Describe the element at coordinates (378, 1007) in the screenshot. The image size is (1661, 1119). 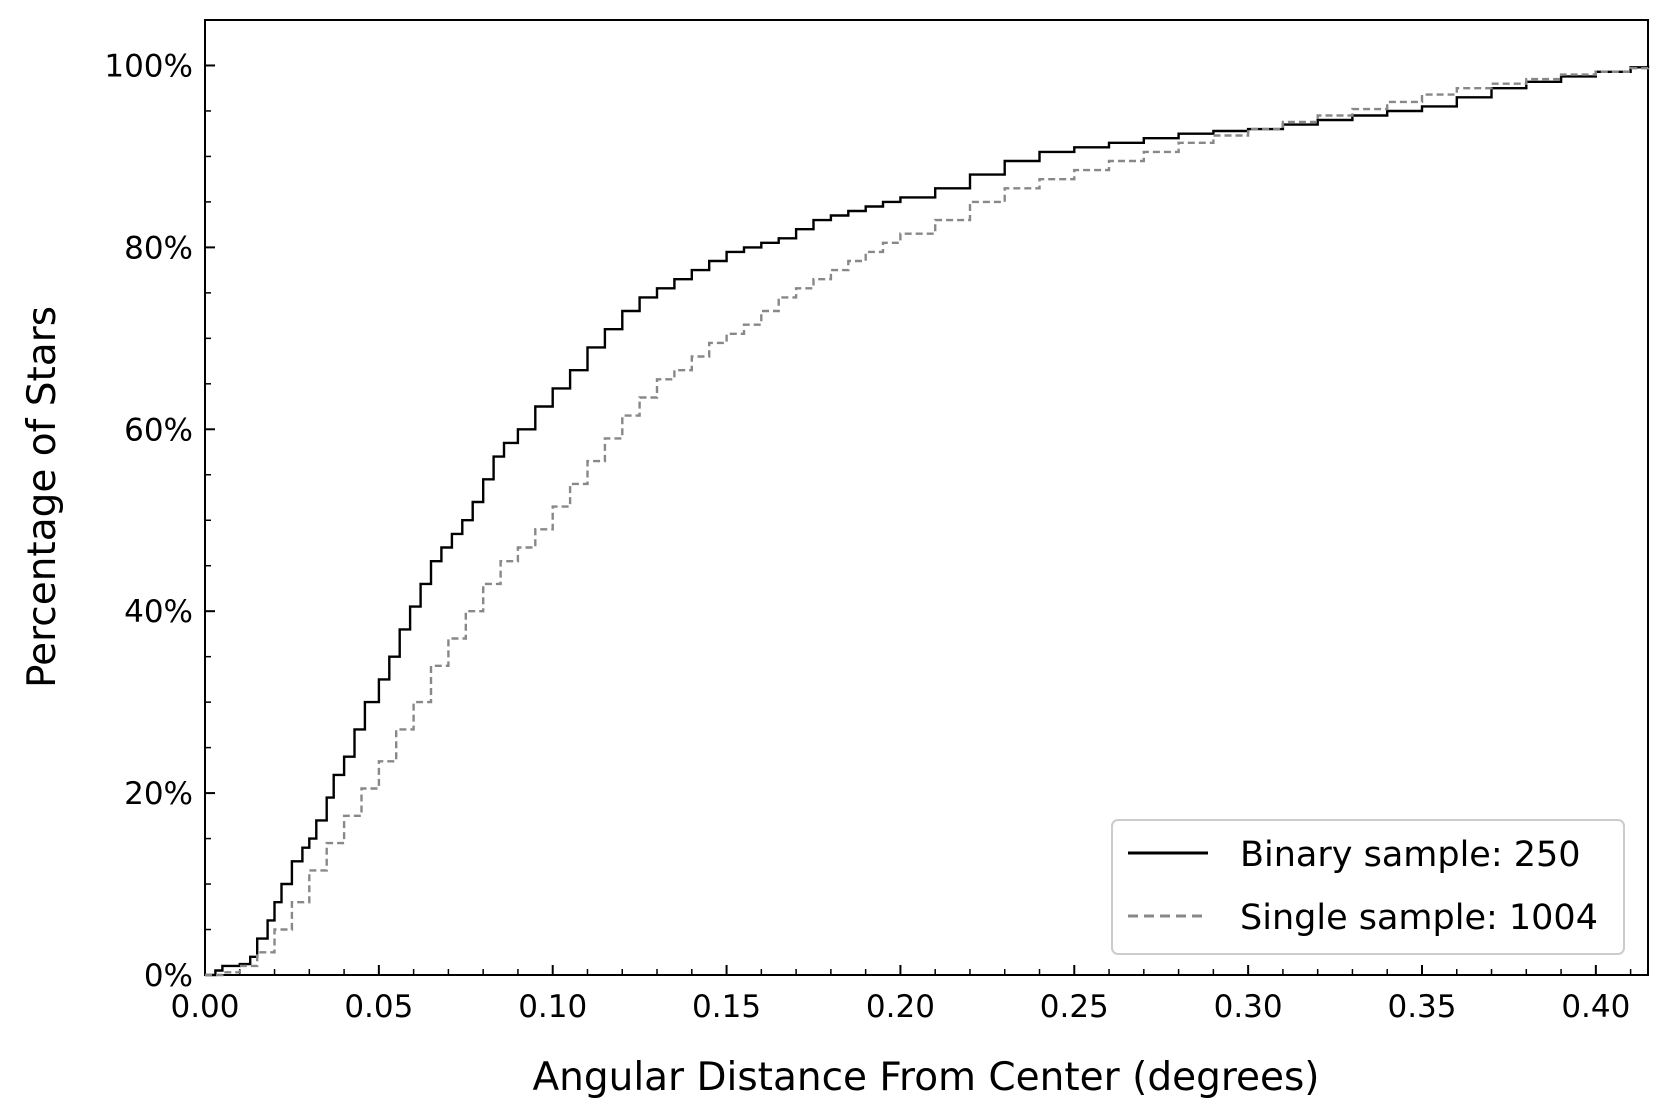
I see `x-tick-label: 0.05` at that location.